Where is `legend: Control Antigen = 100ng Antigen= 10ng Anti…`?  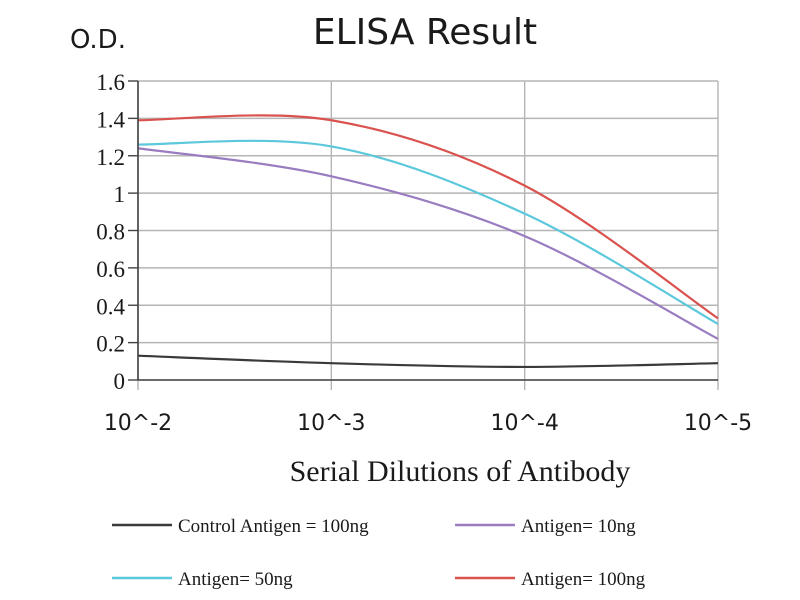
legend: Control Antigen = 100ng Antigen= 10ng Anti… is located at coordinates (379, 553).